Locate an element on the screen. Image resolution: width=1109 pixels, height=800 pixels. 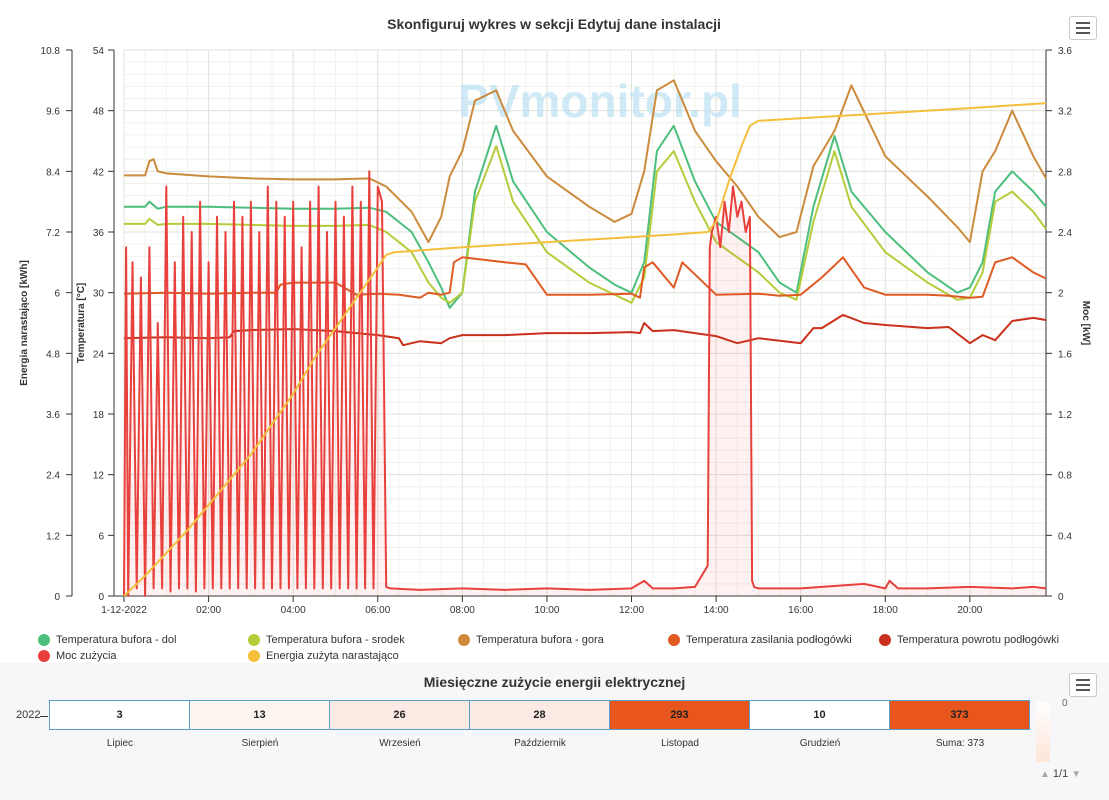
energy-tick-label: 2.4 is located at coordinates (53, 476).